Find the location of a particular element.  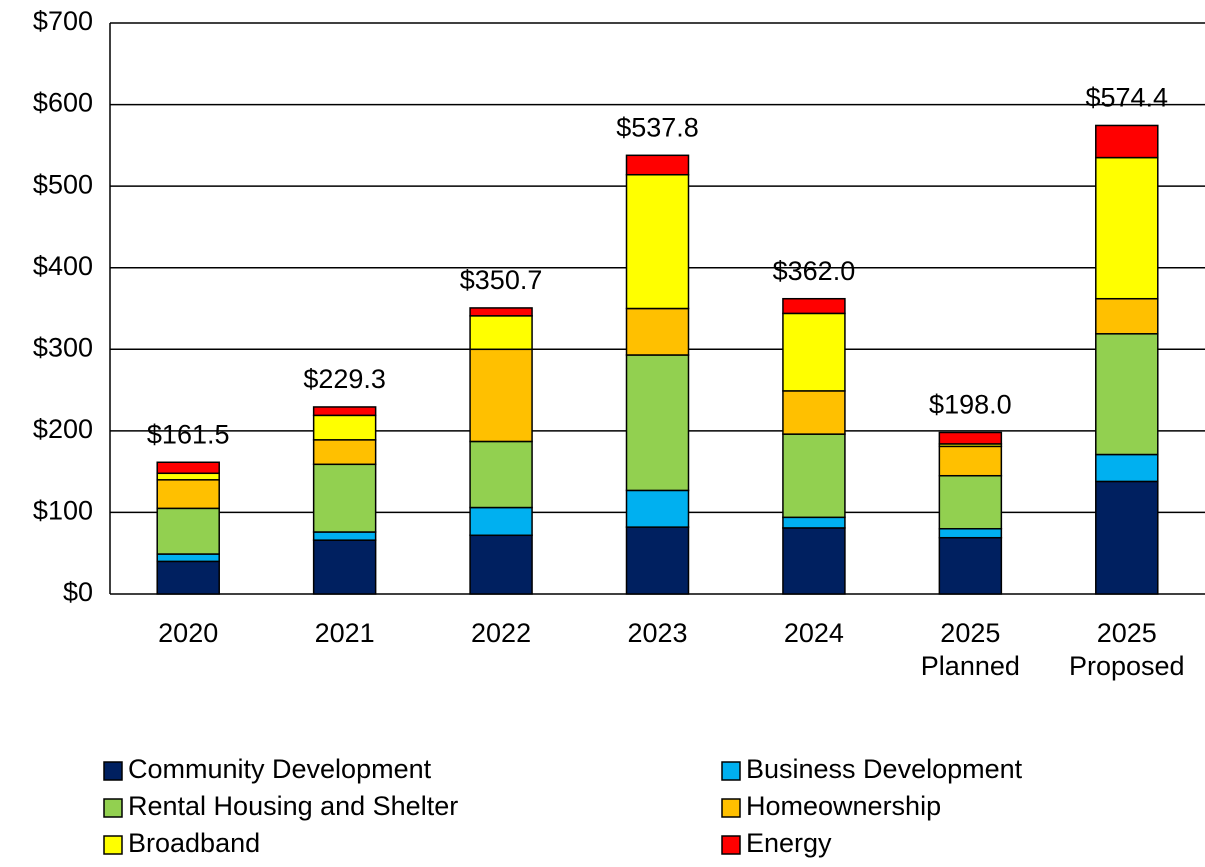

y-tick-label: $500 is located at coordinates (63, 184).